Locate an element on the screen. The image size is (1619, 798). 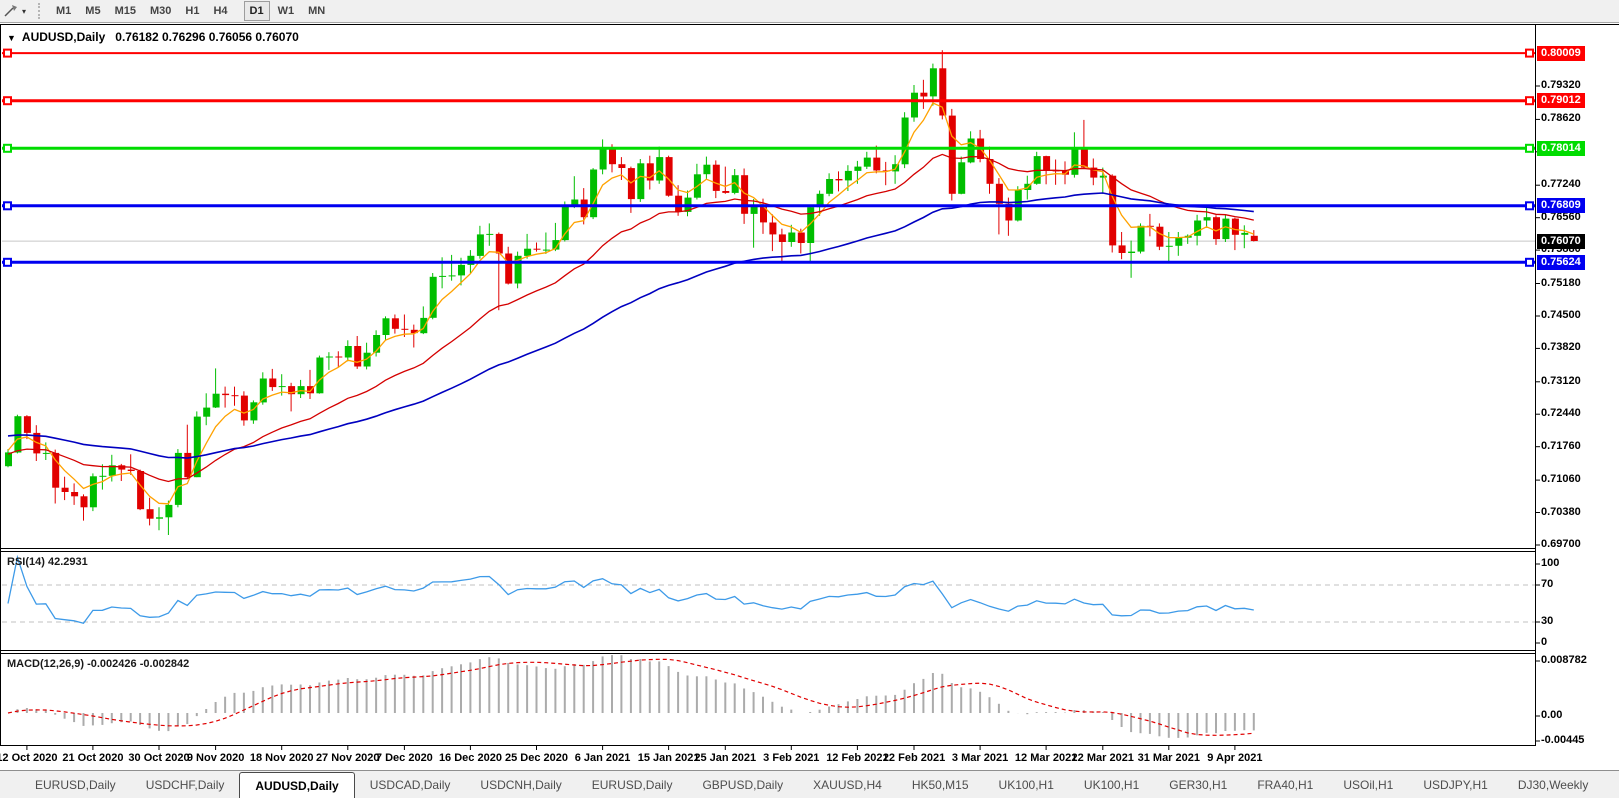
time-axis-label: 9 Nov 2020 is located at coordinates (215, 758).